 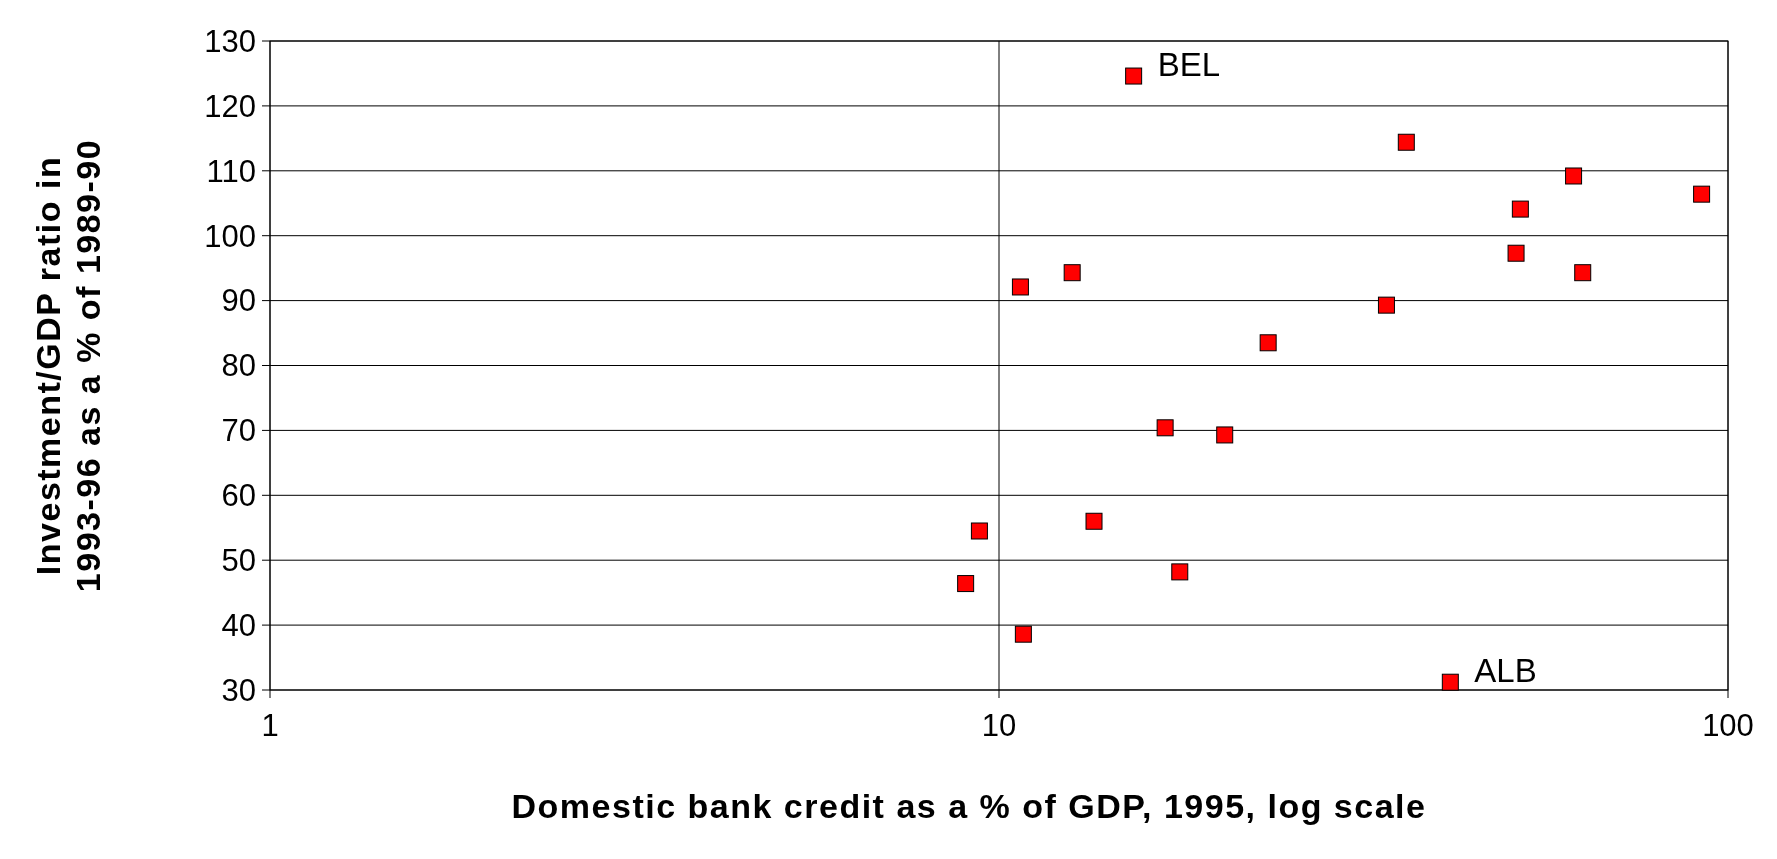 What do you see at coordinates (270, 725) in the screenshot?
I see `x-tick-label: 1` at bounding box center [270, 725].